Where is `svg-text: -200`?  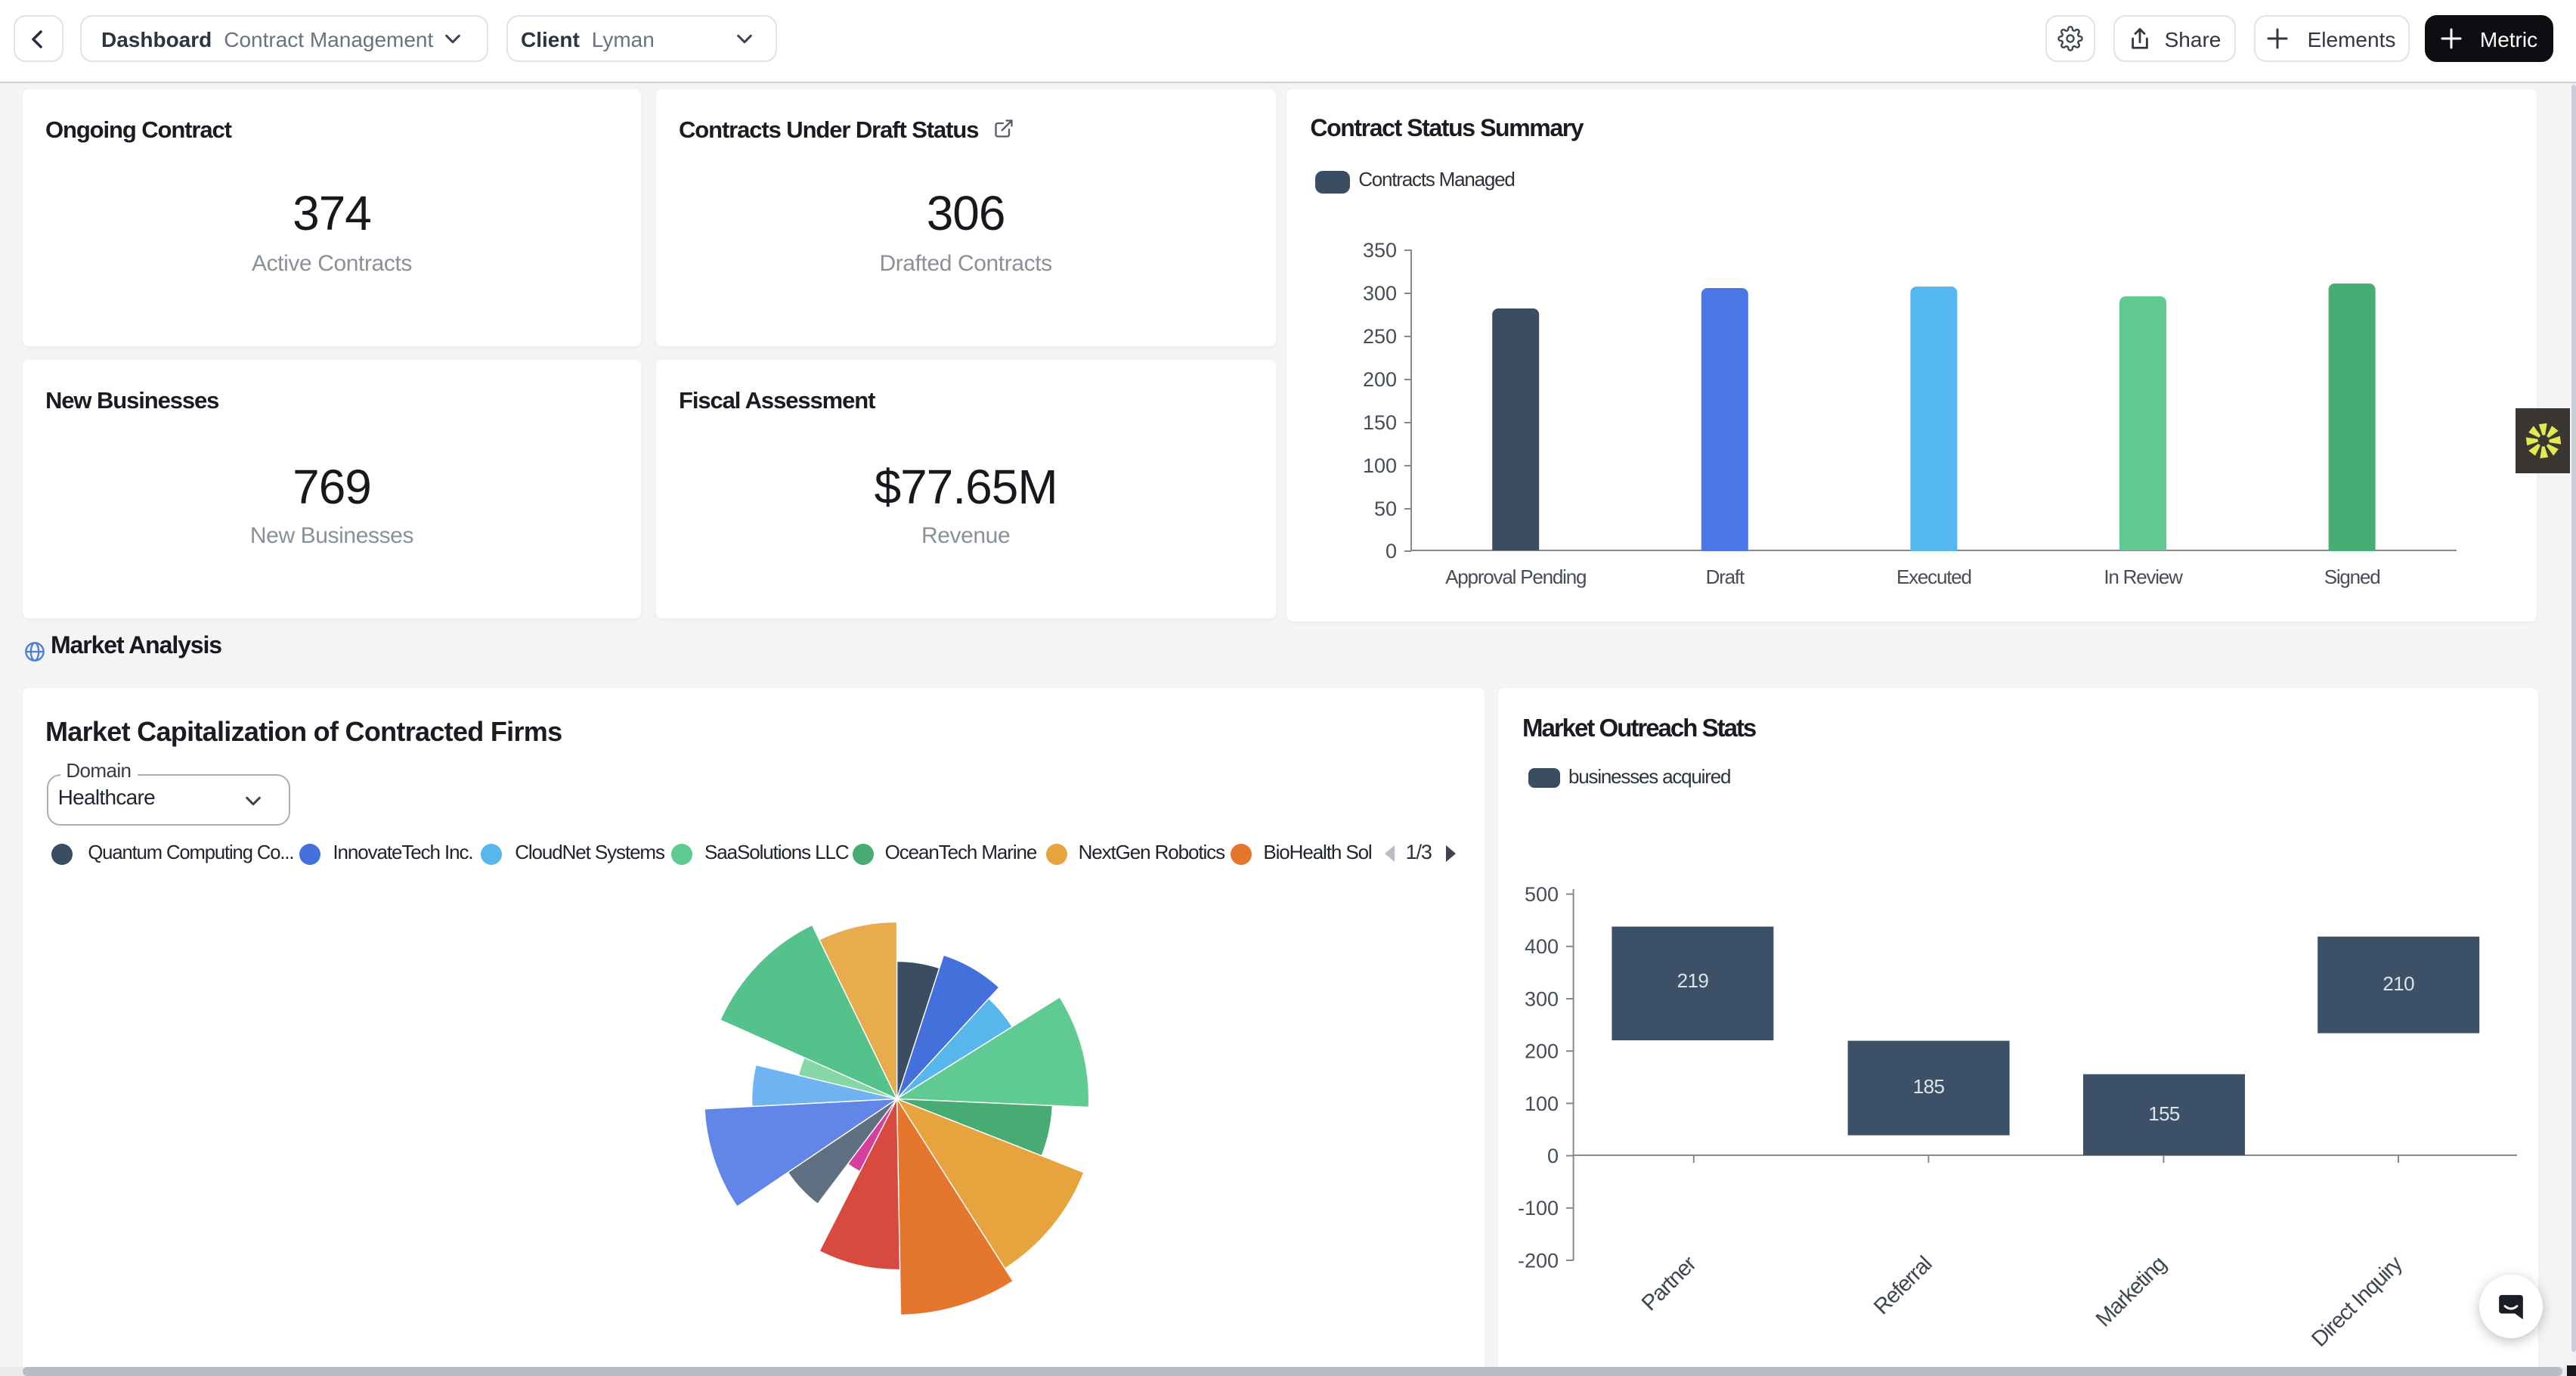
svg-text: -200 is located at coordinates (1538, 1260).